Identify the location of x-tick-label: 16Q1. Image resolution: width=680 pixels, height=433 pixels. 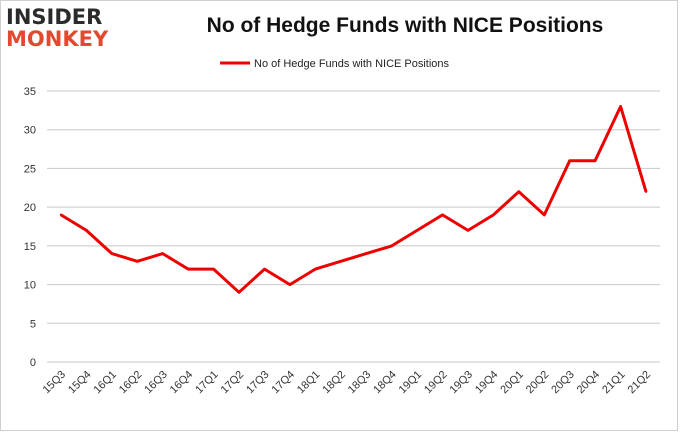
(105, 383).